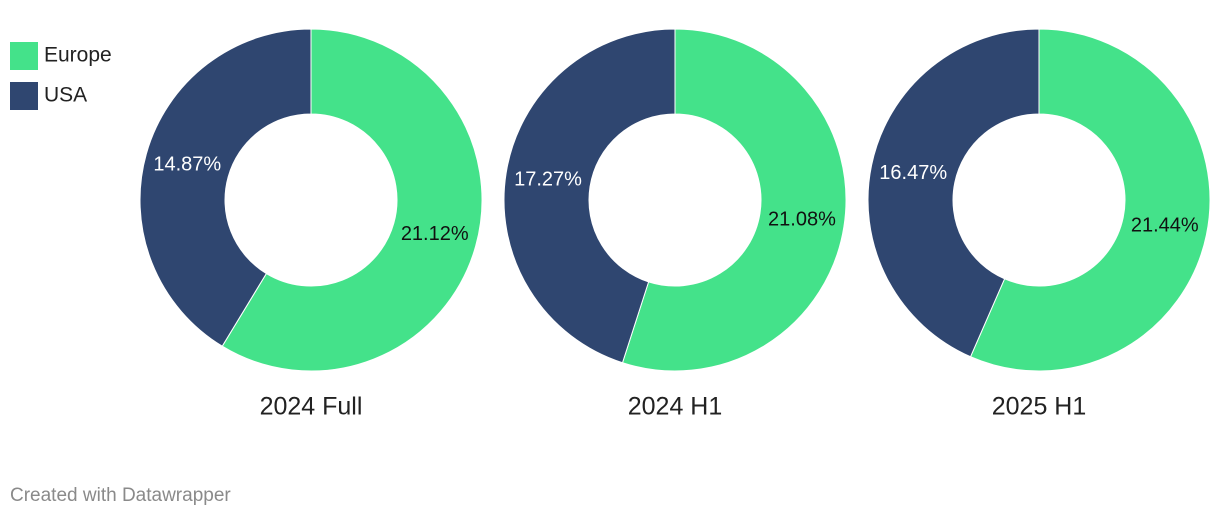  Describe the element at coordinates (548, 179) in the screenshot. I see `data-label: 17.27%` at that location.